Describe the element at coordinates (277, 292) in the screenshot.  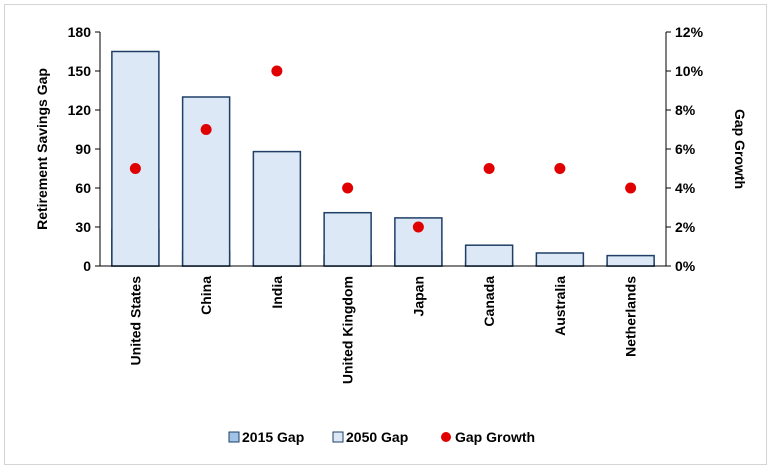
I see `x-tick-label: India` at that location.